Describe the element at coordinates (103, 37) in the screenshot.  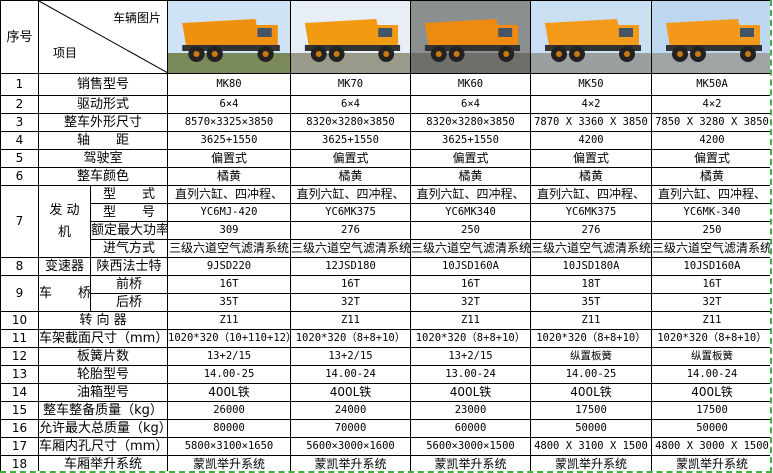
I see `diagonal-divider` at that location.